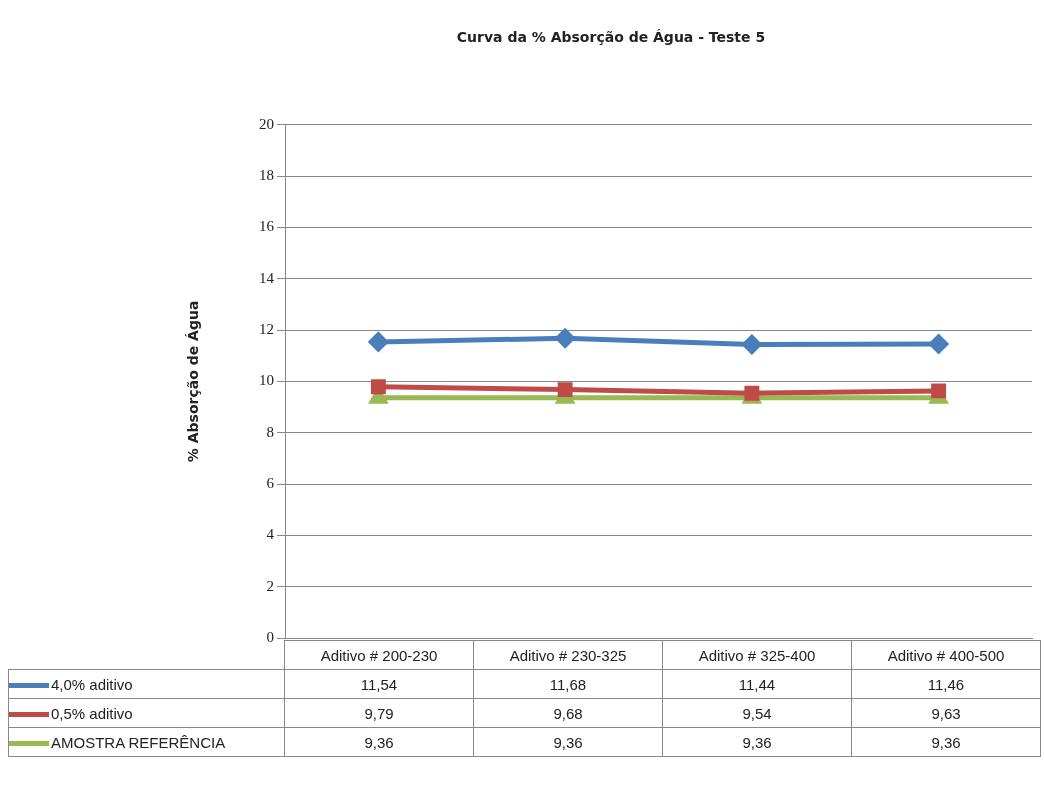 The width and height of the screenshot is (1044, 788). Describe the element at coordinates (379, 655) in the screenshot. I see `x-tick-label: Aditivo # 200-230` at that location.